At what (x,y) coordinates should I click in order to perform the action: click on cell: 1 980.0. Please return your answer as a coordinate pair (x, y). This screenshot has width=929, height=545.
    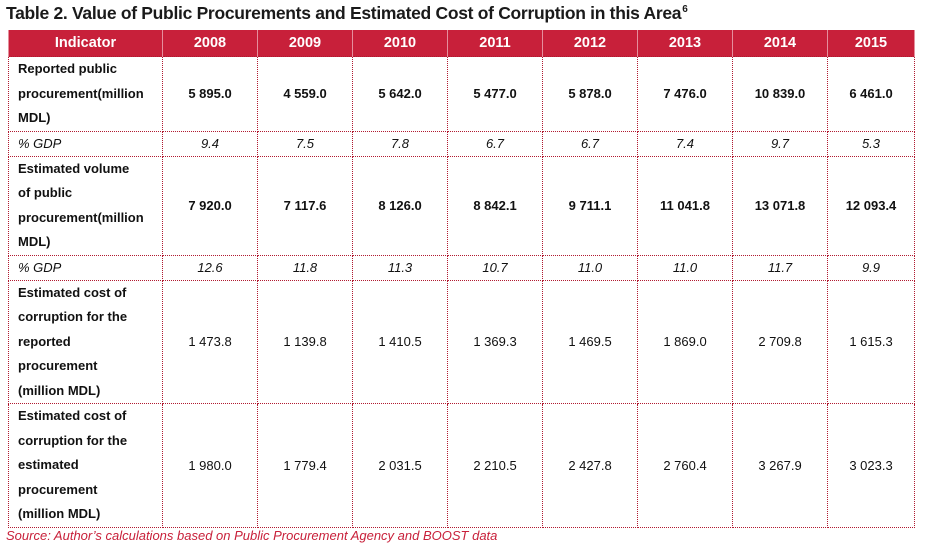
    Looking at the image, I should click on (210, 465).